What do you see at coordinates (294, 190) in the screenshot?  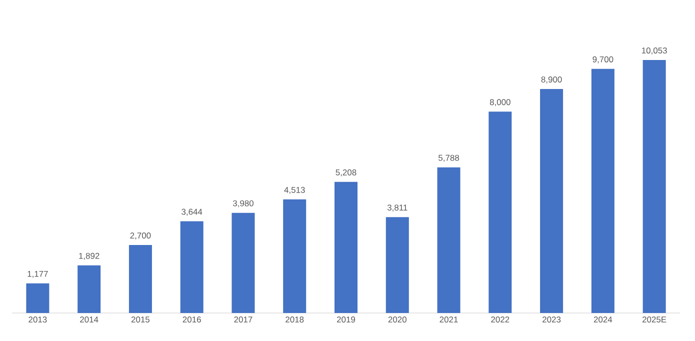 I see `data-label: 4,513` at bounding box center [294, 190].